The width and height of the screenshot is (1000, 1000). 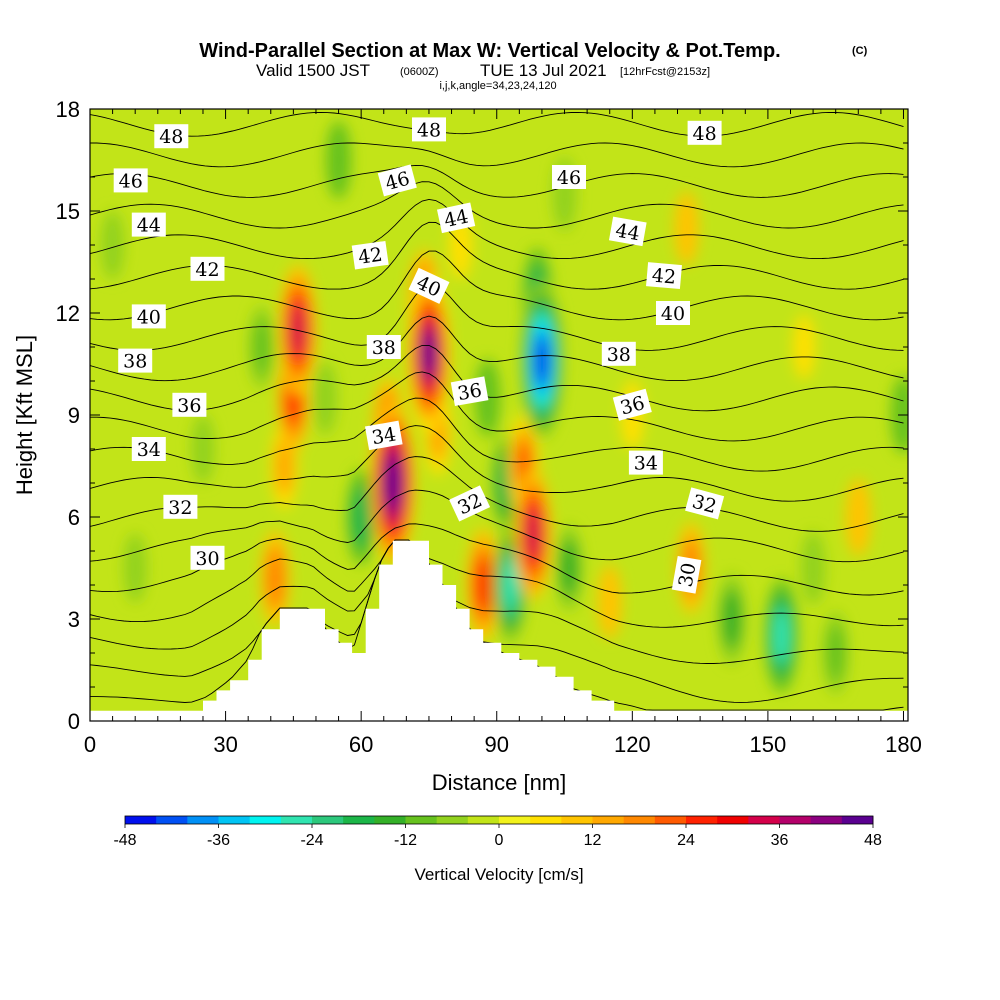 I want to click on forecast-info: [12hrFcst@2153z], so click(x=665, y=72).